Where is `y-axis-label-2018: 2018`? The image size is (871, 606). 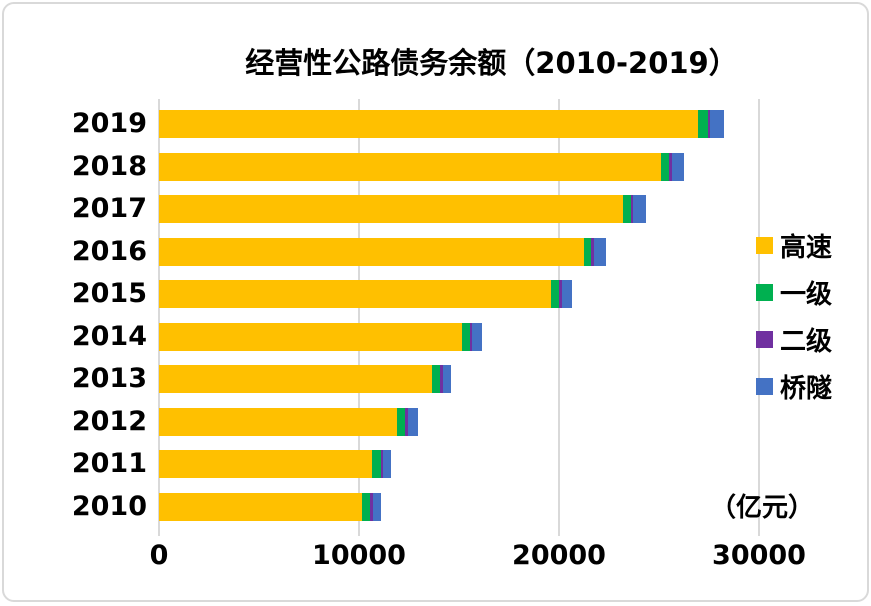 y-axis-label-2018: 2018 is located at coordinates (109, 166).